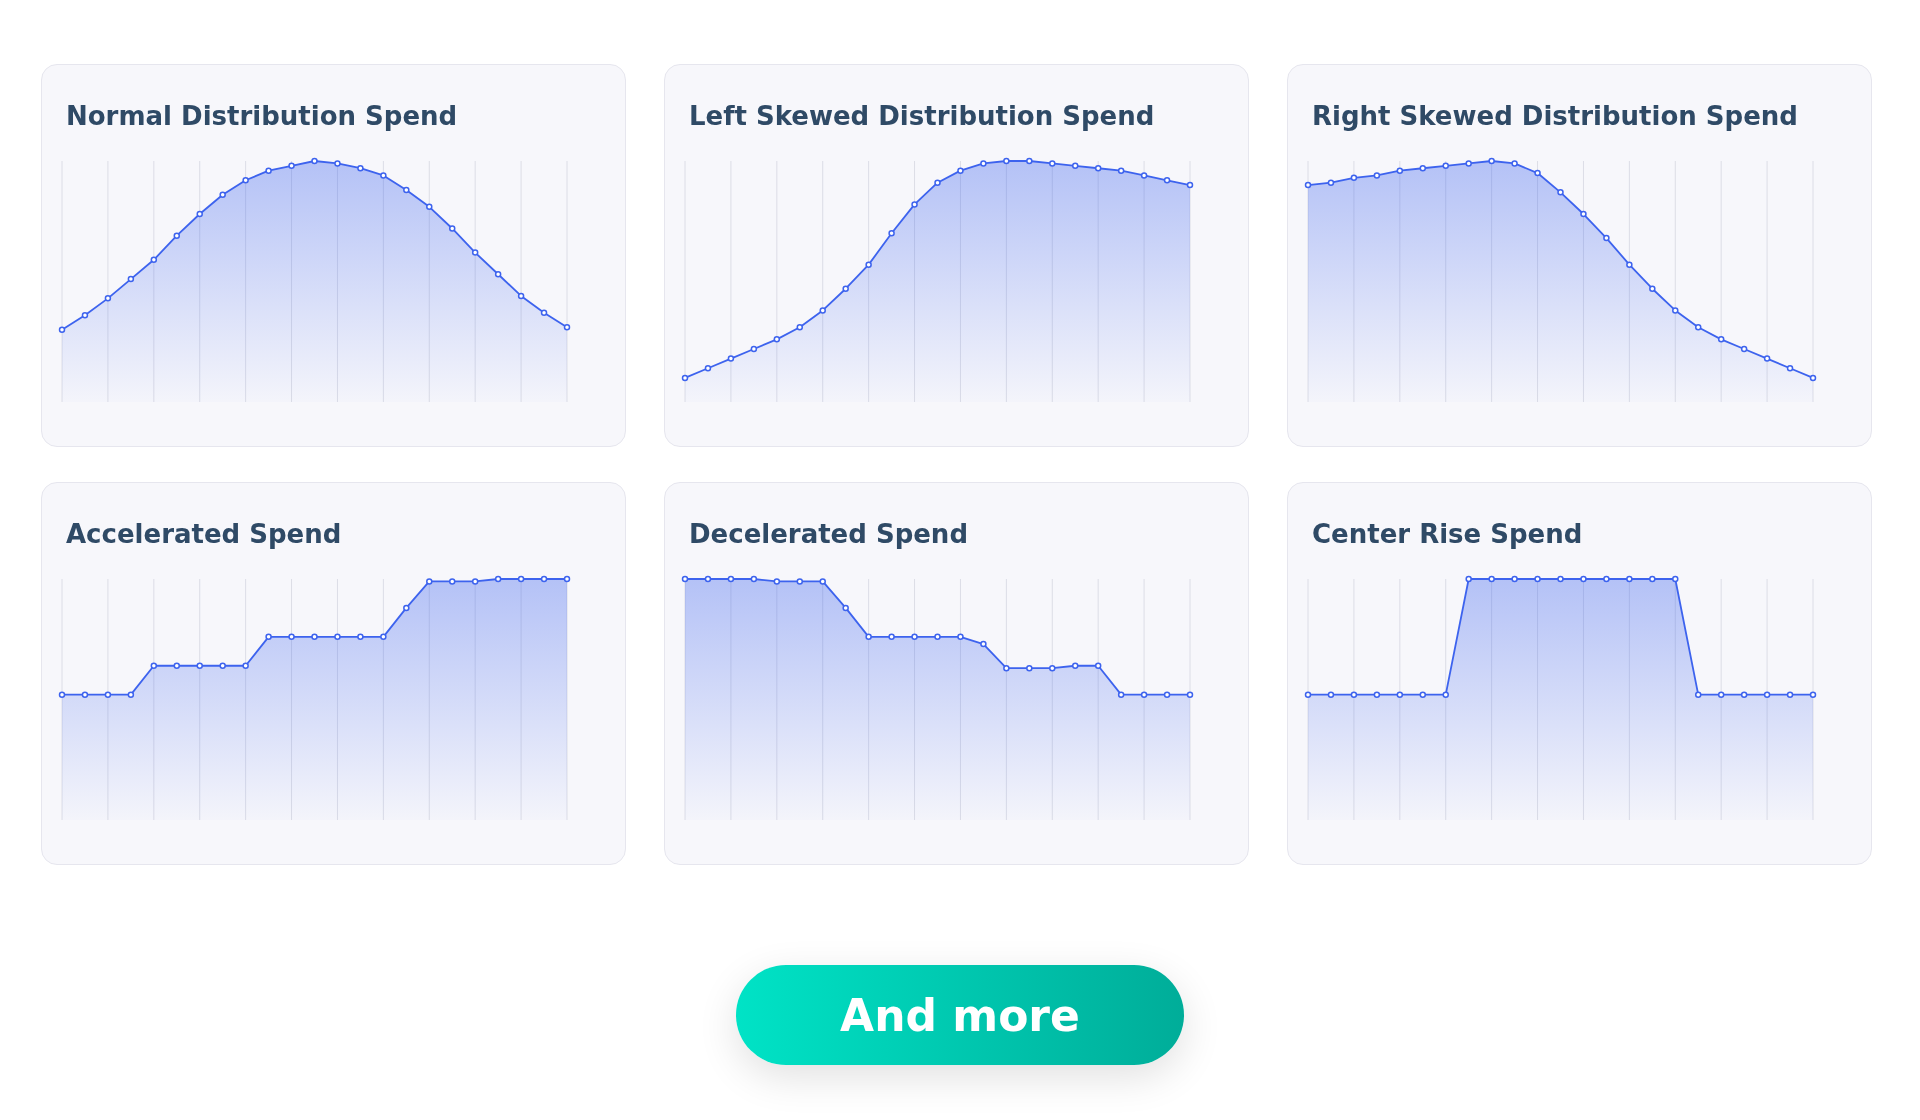 The image size is (1920, 1120). What do you see at coordinates (828, 534) in the screenshot?
I see `chart-title: Decelerated Spend` at bounding box center [828, 534].